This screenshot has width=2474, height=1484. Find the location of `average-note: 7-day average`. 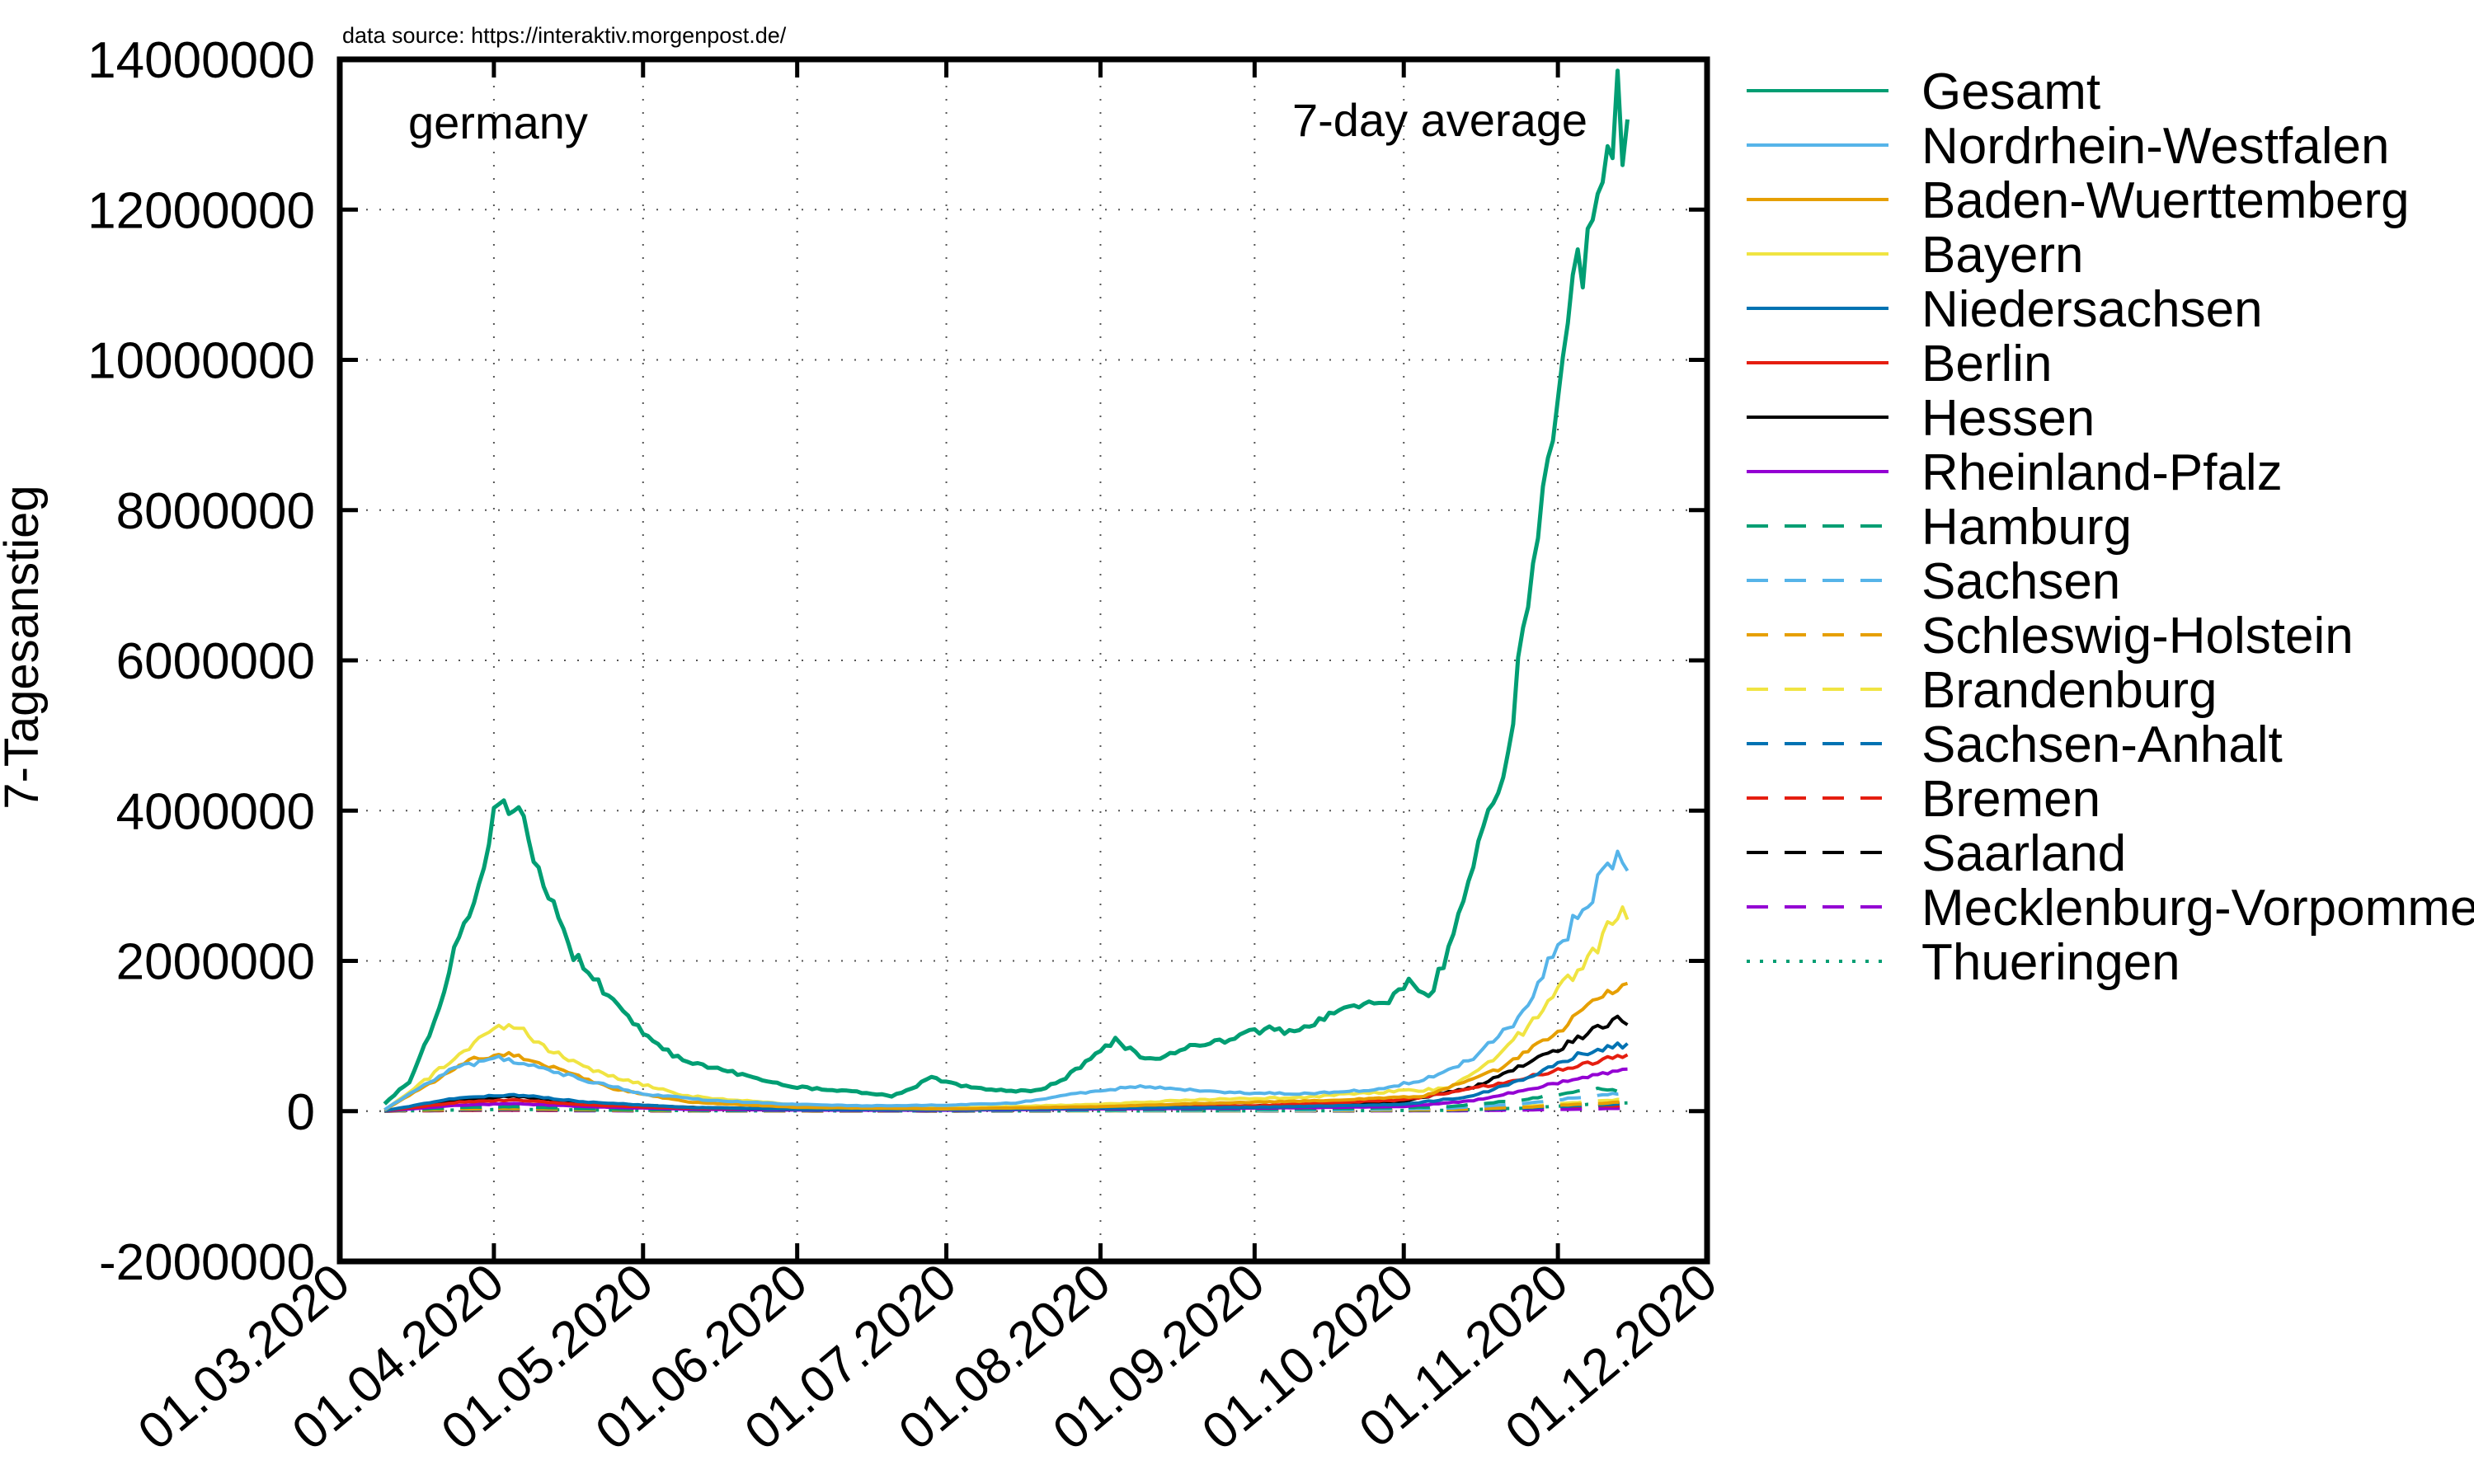

average-note: 7-day average is located at coordinates (1439, 120).